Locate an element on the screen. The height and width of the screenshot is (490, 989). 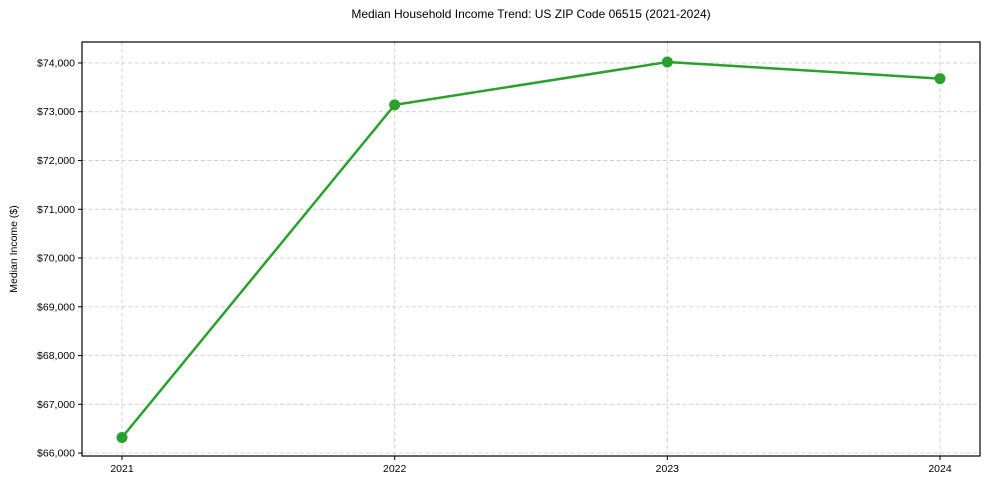
y-tick-label: $70,000 is located at coordinates (56, 259).